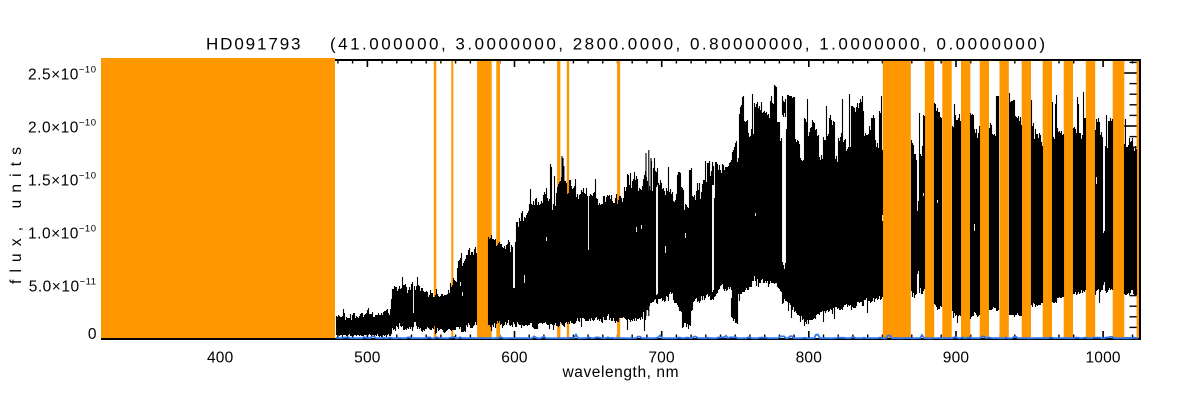 The image size is (1200, 400). What do you see at coordinates (62, 74) in the screenshot?
I see `svg-text: 2.5×10⁻¹⁰` at bounding box center [62, 74].